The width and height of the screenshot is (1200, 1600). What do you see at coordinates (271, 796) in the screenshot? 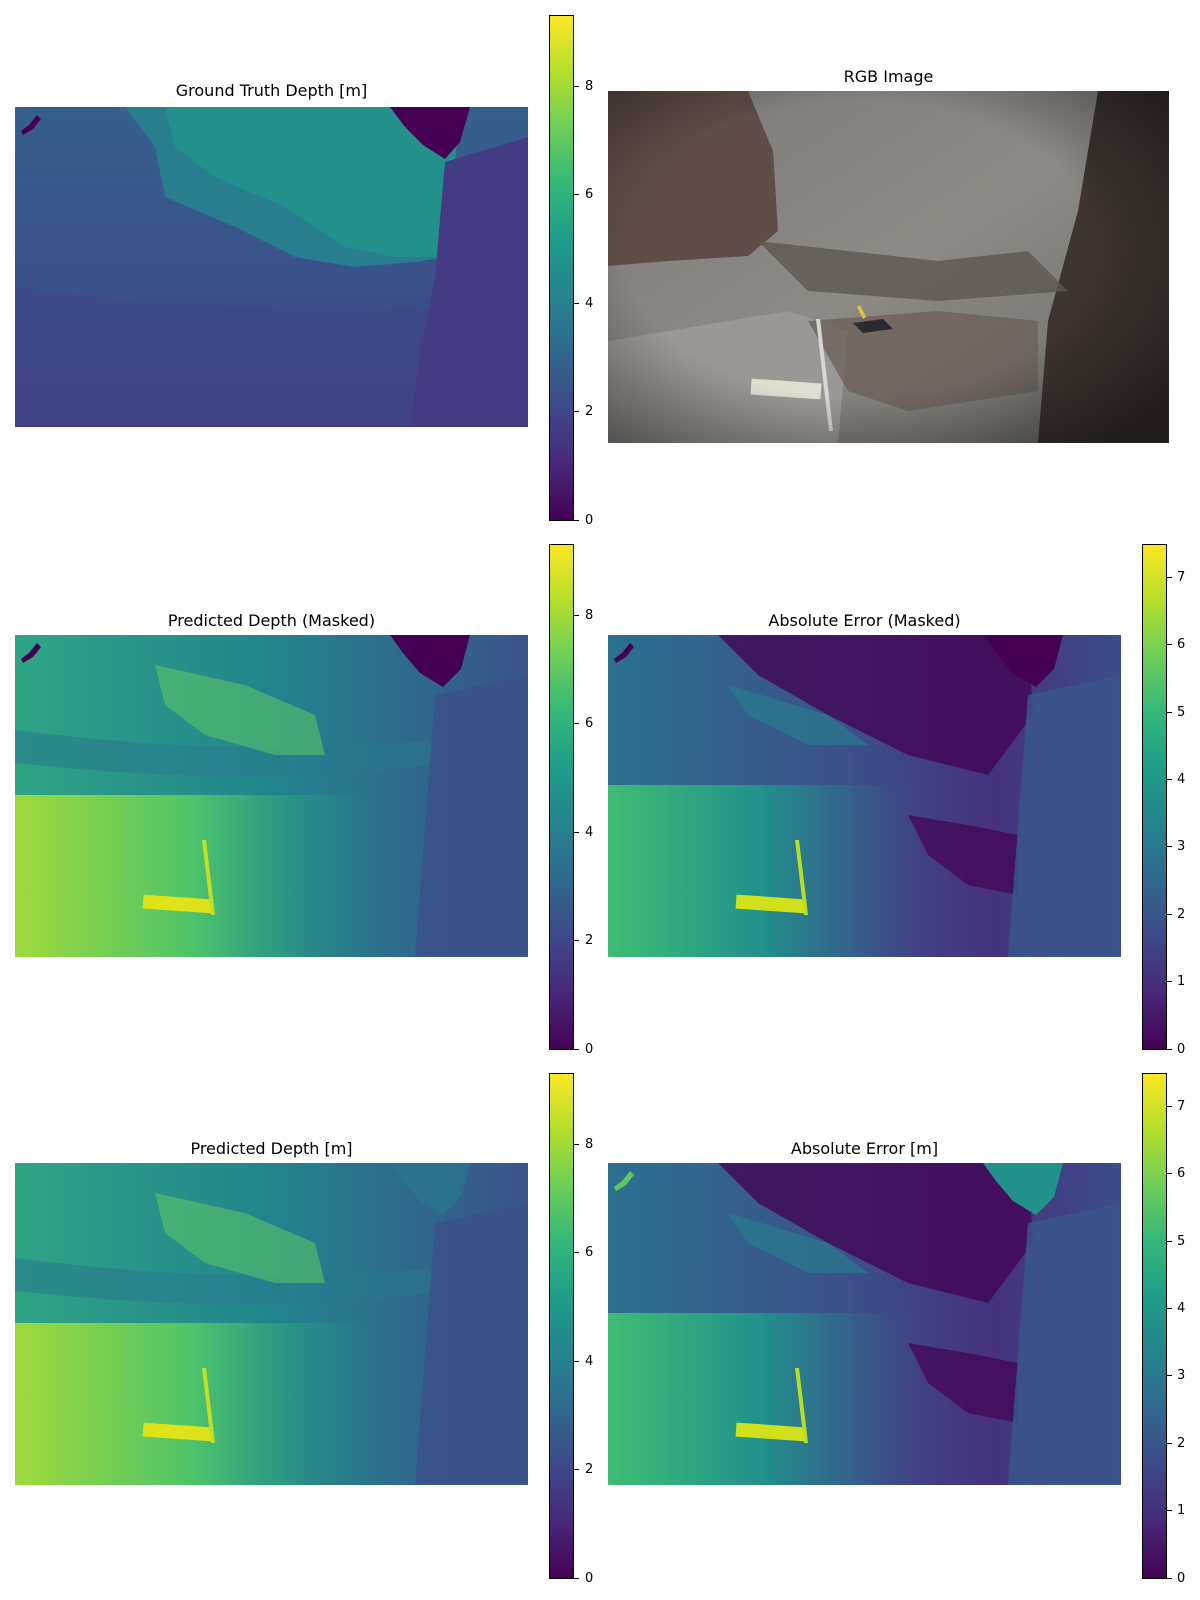
I see `pred-masked-heatmap` at bounding box center [271, 796].